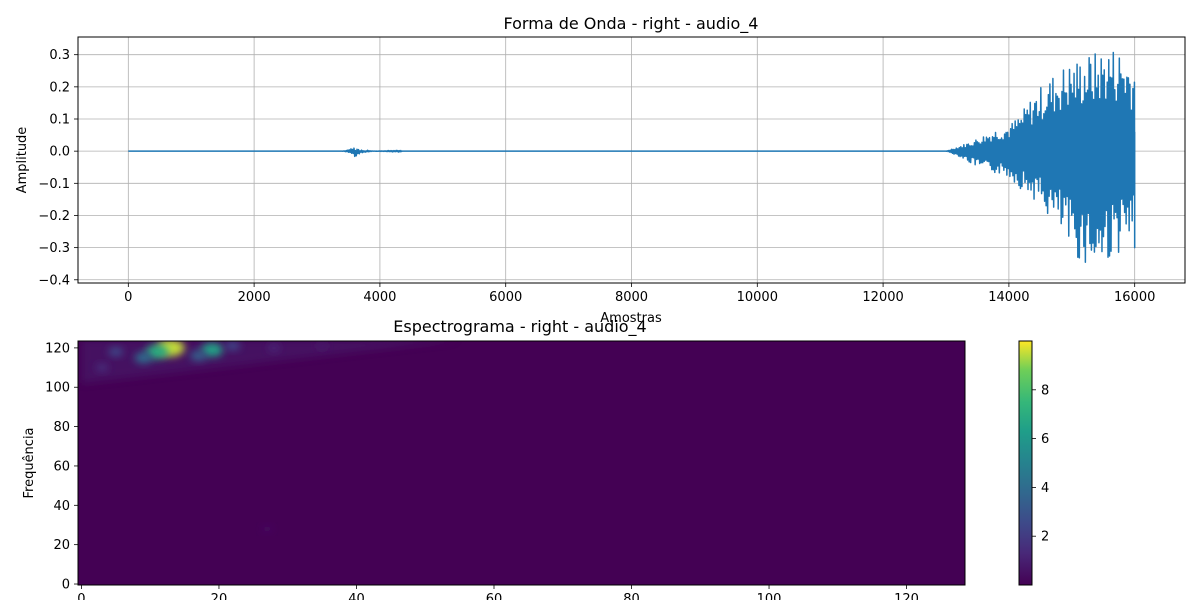 The height and width of the screenshot is (600, 1200). Describe the element at coordinates (519, 327) in the screenshot. I see `spectrogram-title: Espectrograma - right - audio_4` at that location.